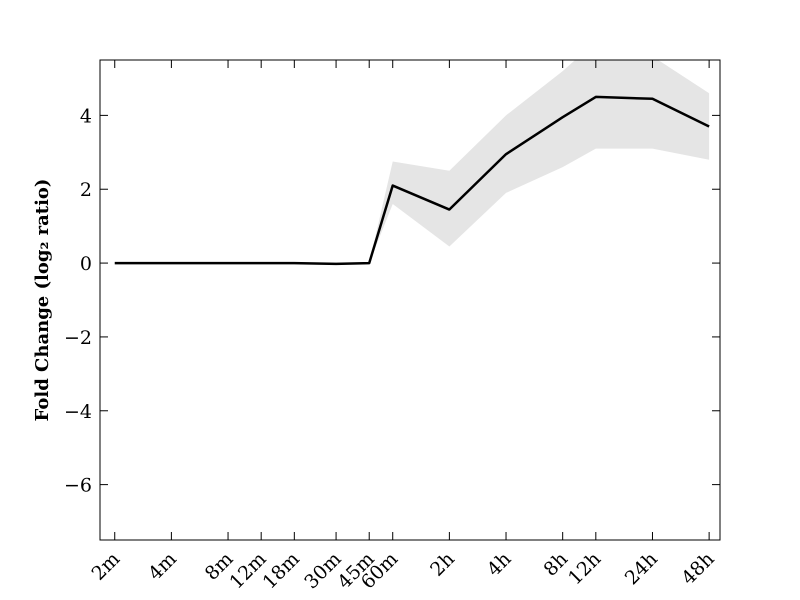 The height and width of the screenshot is (600, 800). Describe the element at coordinates (105, 566) in the screenshot. I see `x-tick-label: 2m` at that location.